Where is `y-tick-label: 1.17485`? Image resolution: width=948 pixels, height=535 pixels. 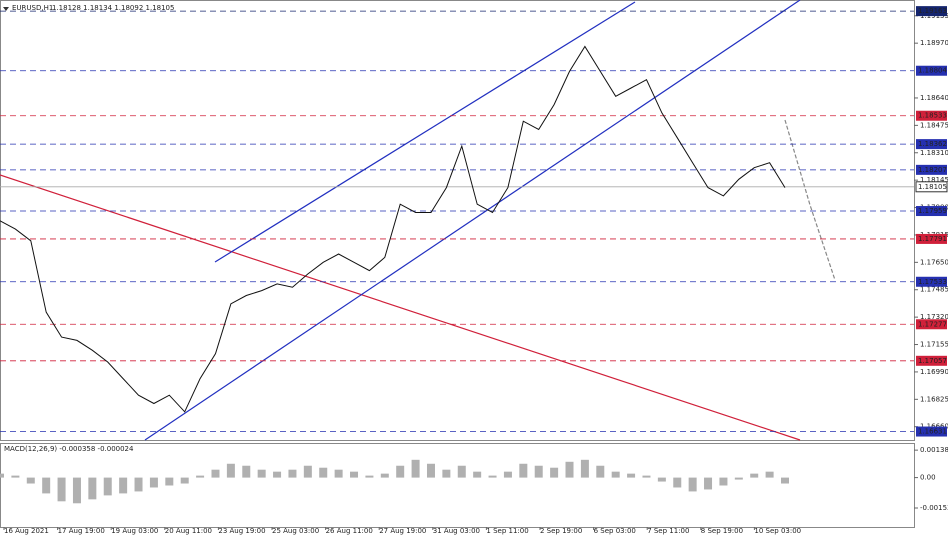 y-tick-label: 1.17485 is located at coordinates (934, 290).